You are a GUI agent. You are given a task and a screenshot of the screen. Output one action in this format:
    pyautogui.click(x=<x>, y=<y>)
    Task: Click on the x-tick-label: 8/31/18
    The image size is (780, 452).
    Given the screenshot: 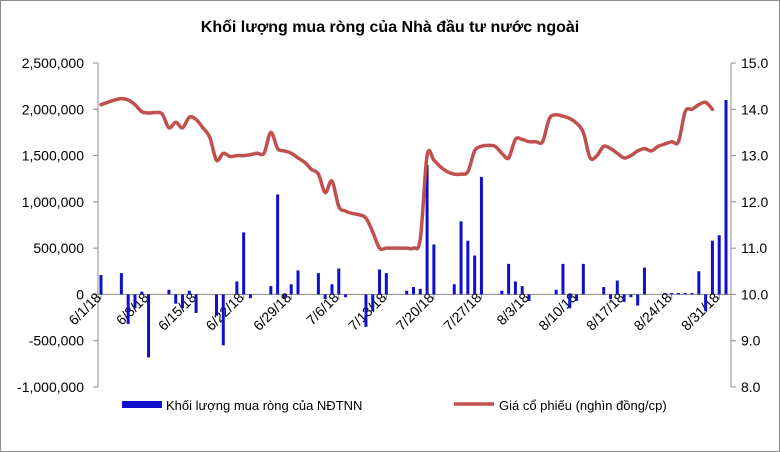 What is the action you would take?
    pyautogui.click(x=700, y=311)
    